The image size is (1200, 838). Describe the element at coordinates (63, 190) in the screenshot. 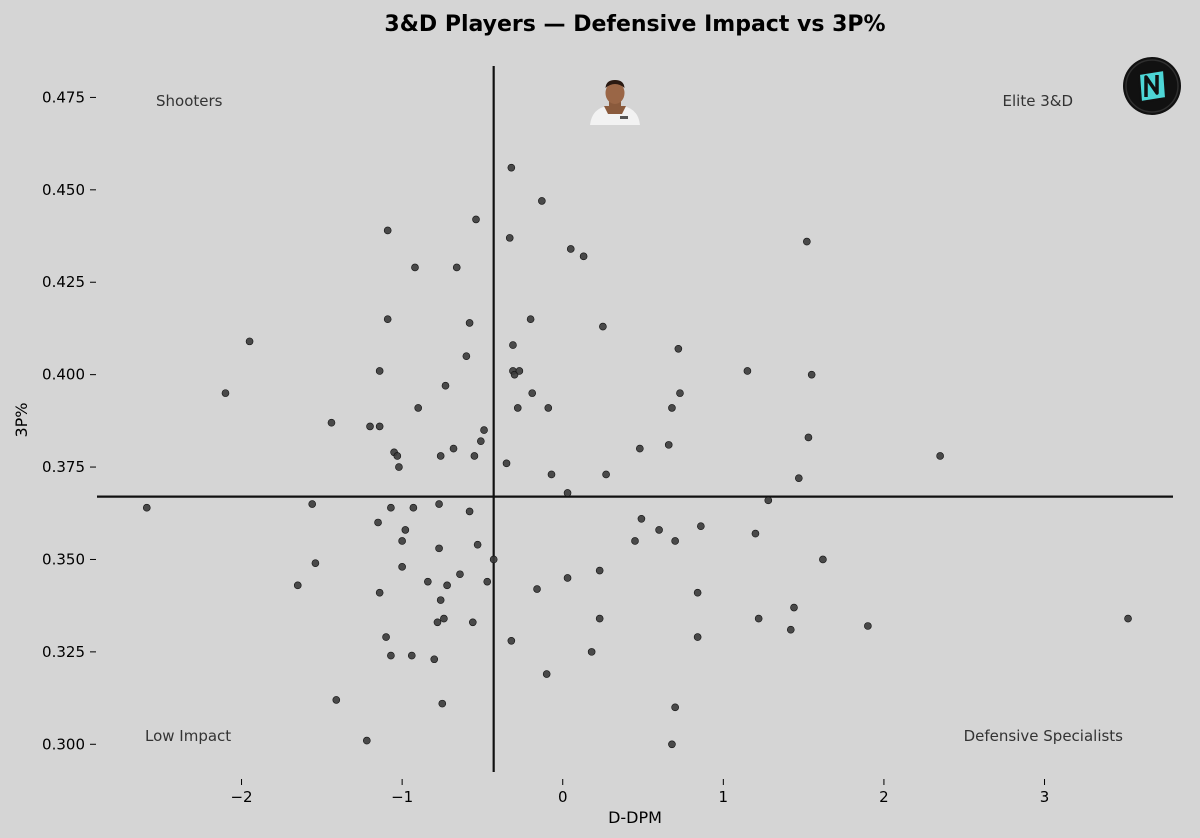

I see `y-tick-label: 0.450` at that location.